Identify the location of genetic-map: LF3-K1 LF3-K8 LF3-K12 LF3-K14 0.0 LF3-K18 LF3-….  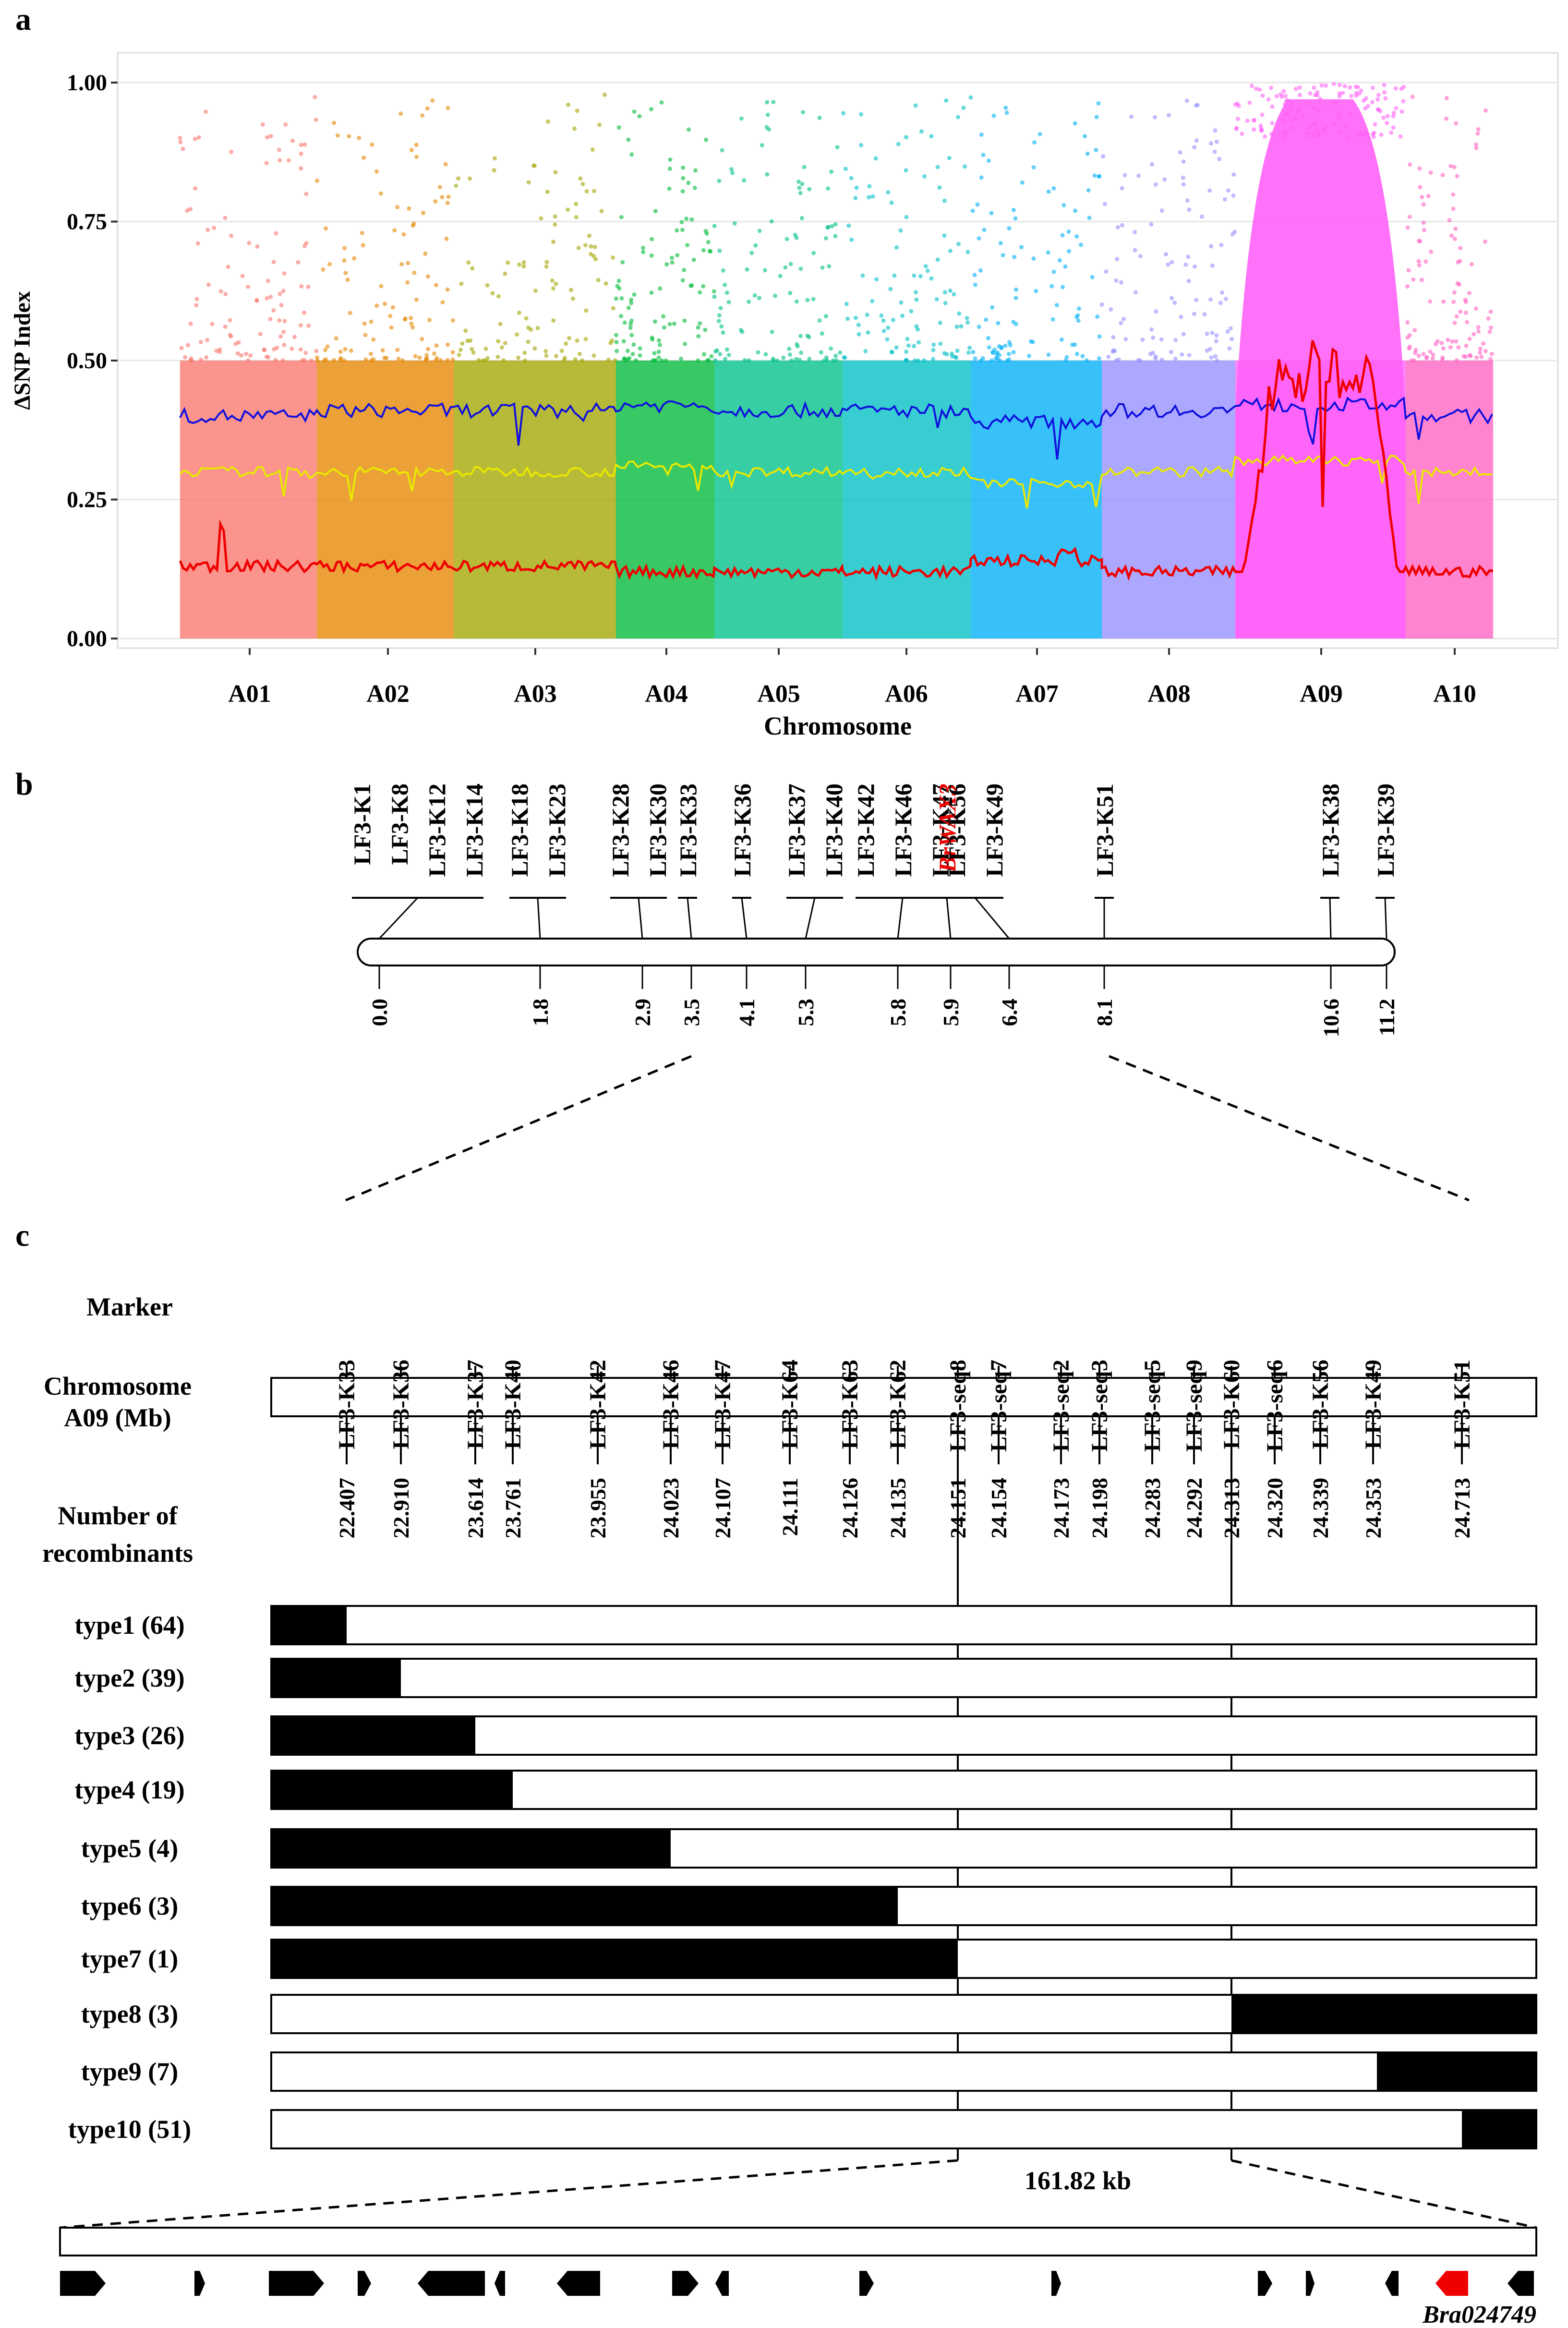
(907, 993).